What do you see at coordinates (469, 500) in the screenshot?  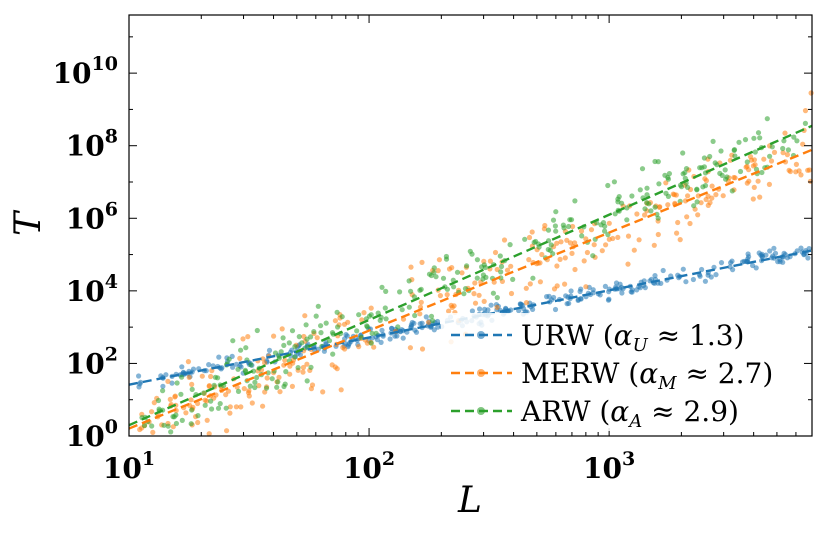 I see `x-axis-label: L` at bounding box center [469, 500].